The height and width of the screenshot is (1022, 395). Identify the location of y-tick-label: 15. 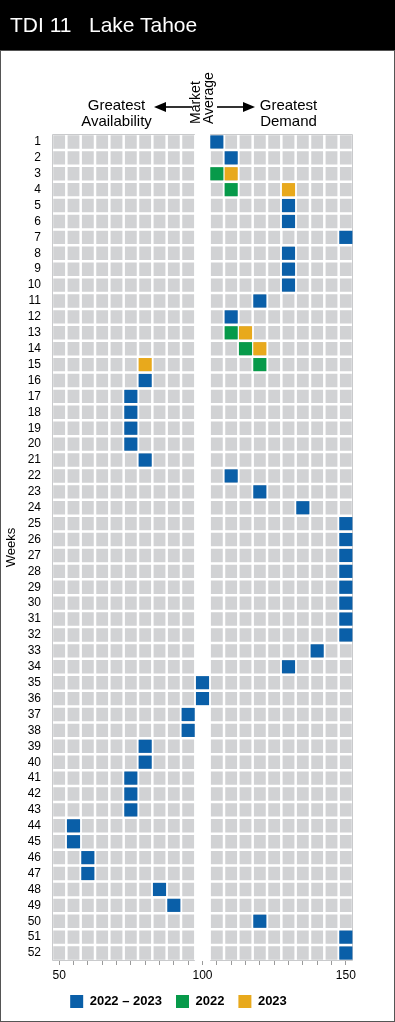
(34, 363).